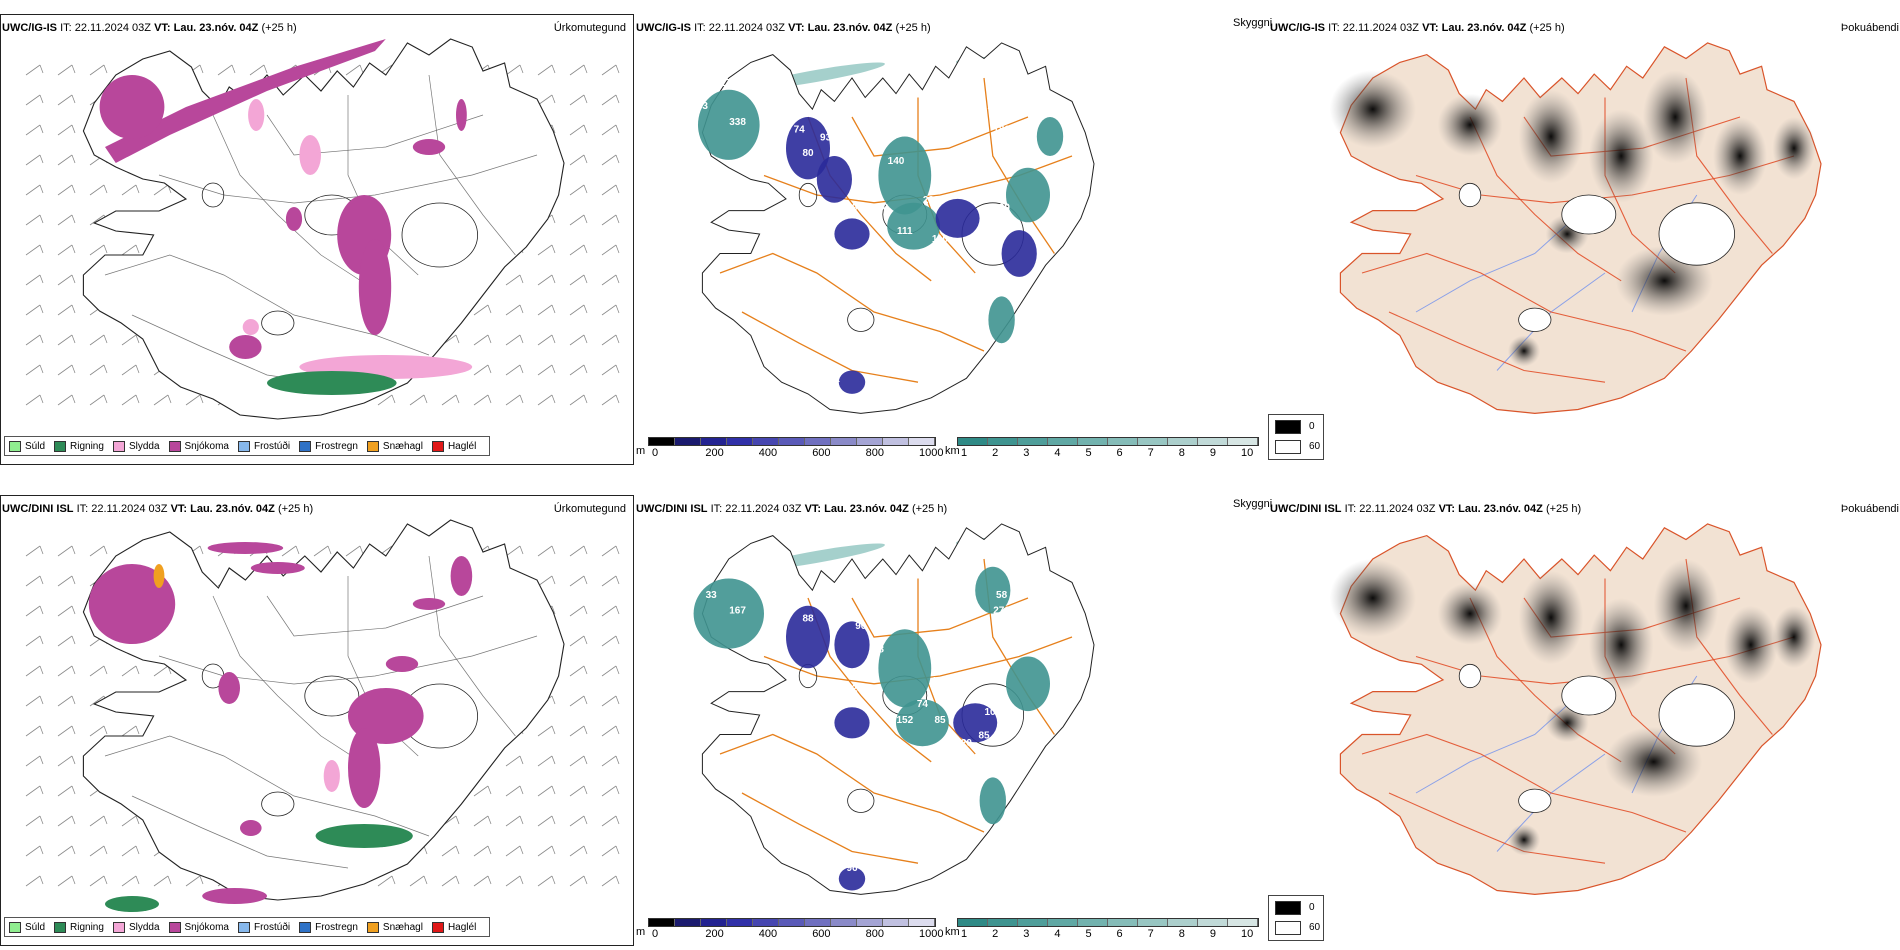 This screenshot has height=950, width=1900. What do you see at coordinates (940, 239) in the screenshot?
I see `cloud-base-value-label: 110` at bounding box center [940, 239].